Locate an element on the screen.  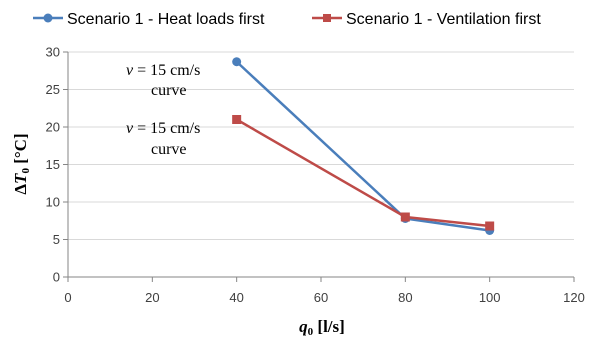
legend-item-ventilation: Scenario 1 - Ventilation first is located at coordinates (426, 19).